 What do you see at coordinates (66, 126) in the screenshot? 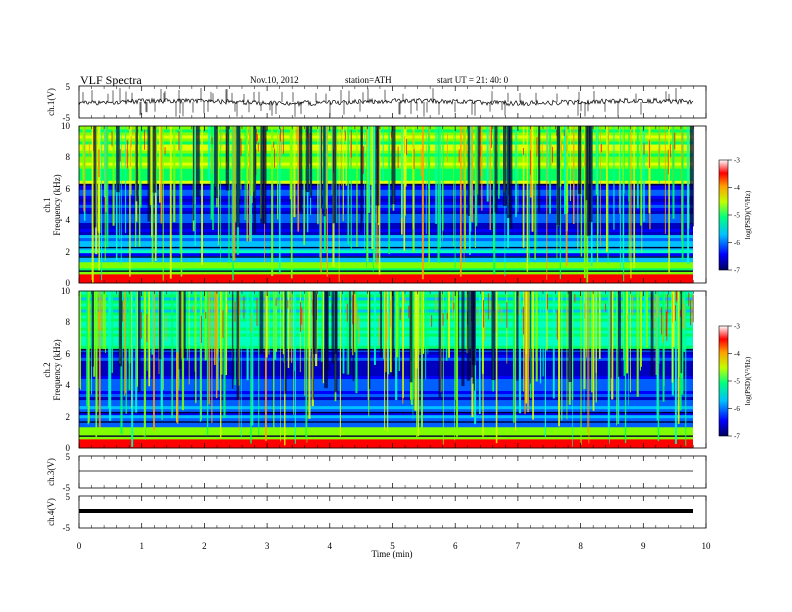
I see `ch1-ftick-10: 10` at bounding box center [66, 126].